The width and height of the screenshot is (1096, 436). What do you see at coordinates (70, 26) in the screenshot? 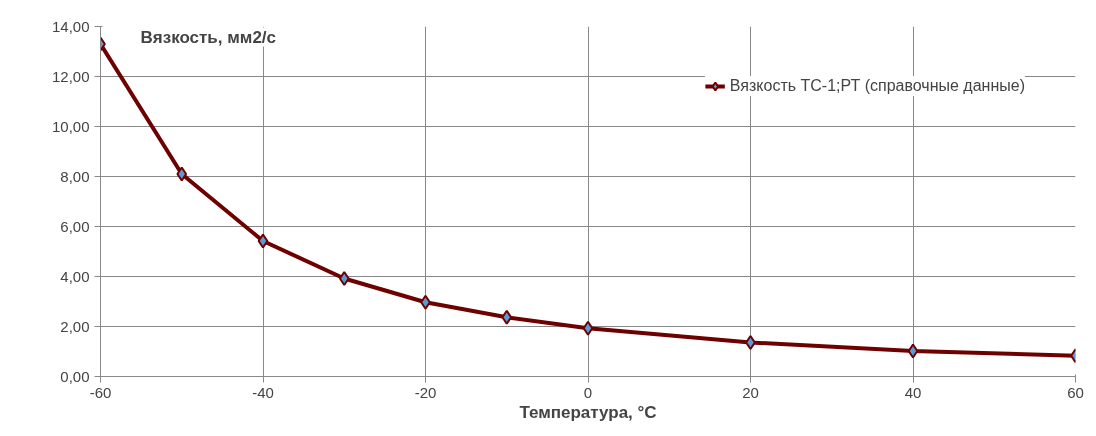
I see `y-tick-label: 14,00` at bounding box center [70, 26].